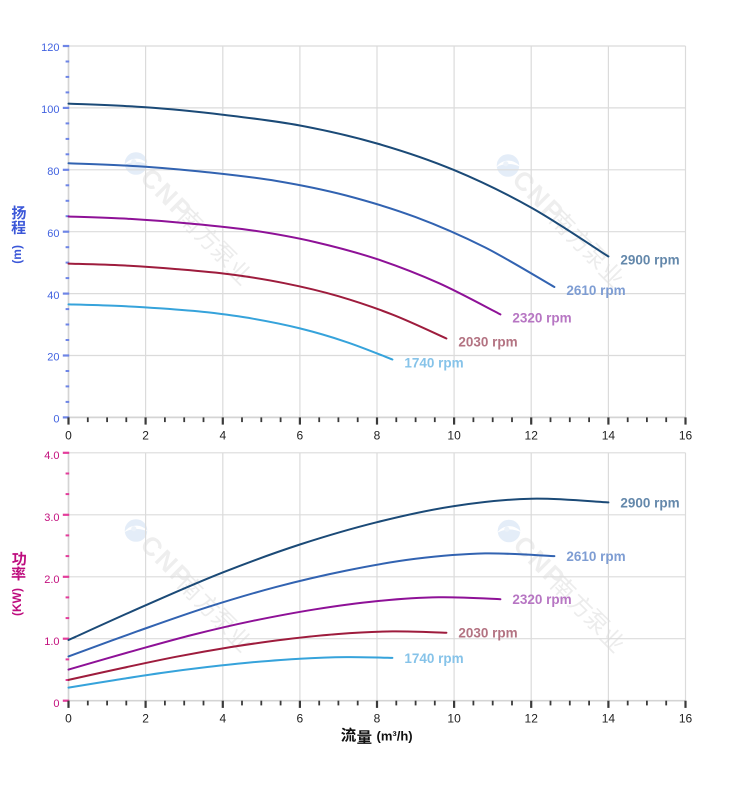 The image size is (752, 802). Describe the element at coordinates (51, 518) in the screenshot. I see `svg-text: 3.0` at that location.